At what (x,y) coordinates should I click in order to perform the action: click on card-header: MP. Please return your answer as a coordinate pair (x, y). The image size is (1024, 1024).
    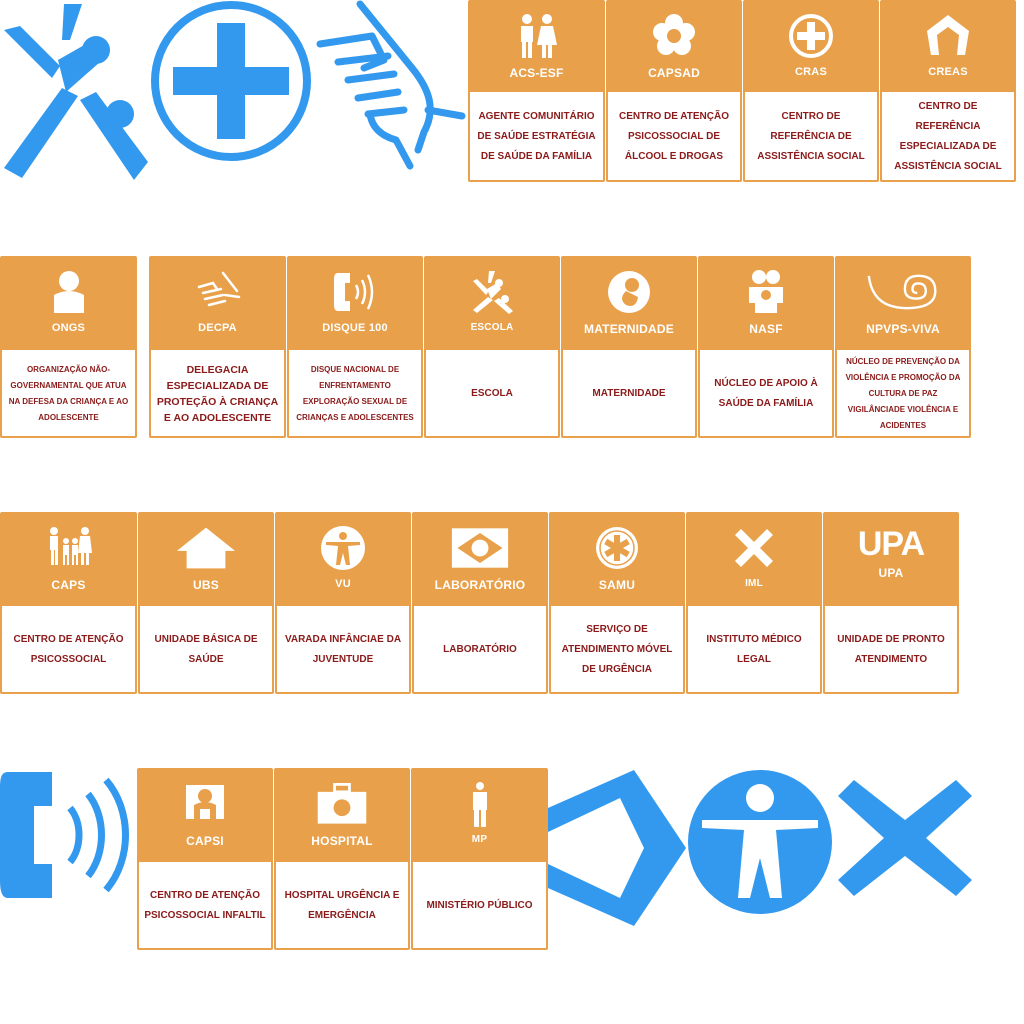
    Looking at the image, I should click on (479, 816).